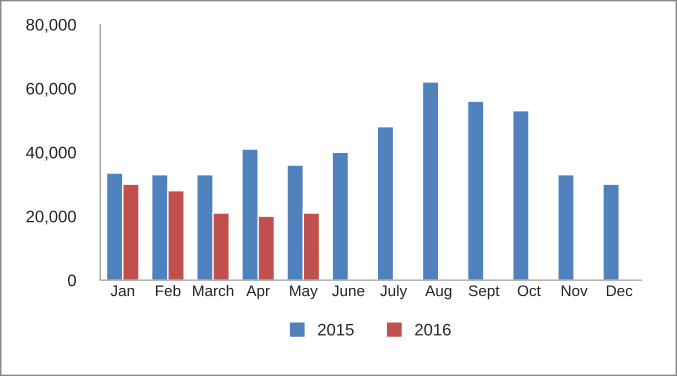 This screenshot has height=376, width=677. I want to click on x-tick-label: Sept, so click(484, 292).